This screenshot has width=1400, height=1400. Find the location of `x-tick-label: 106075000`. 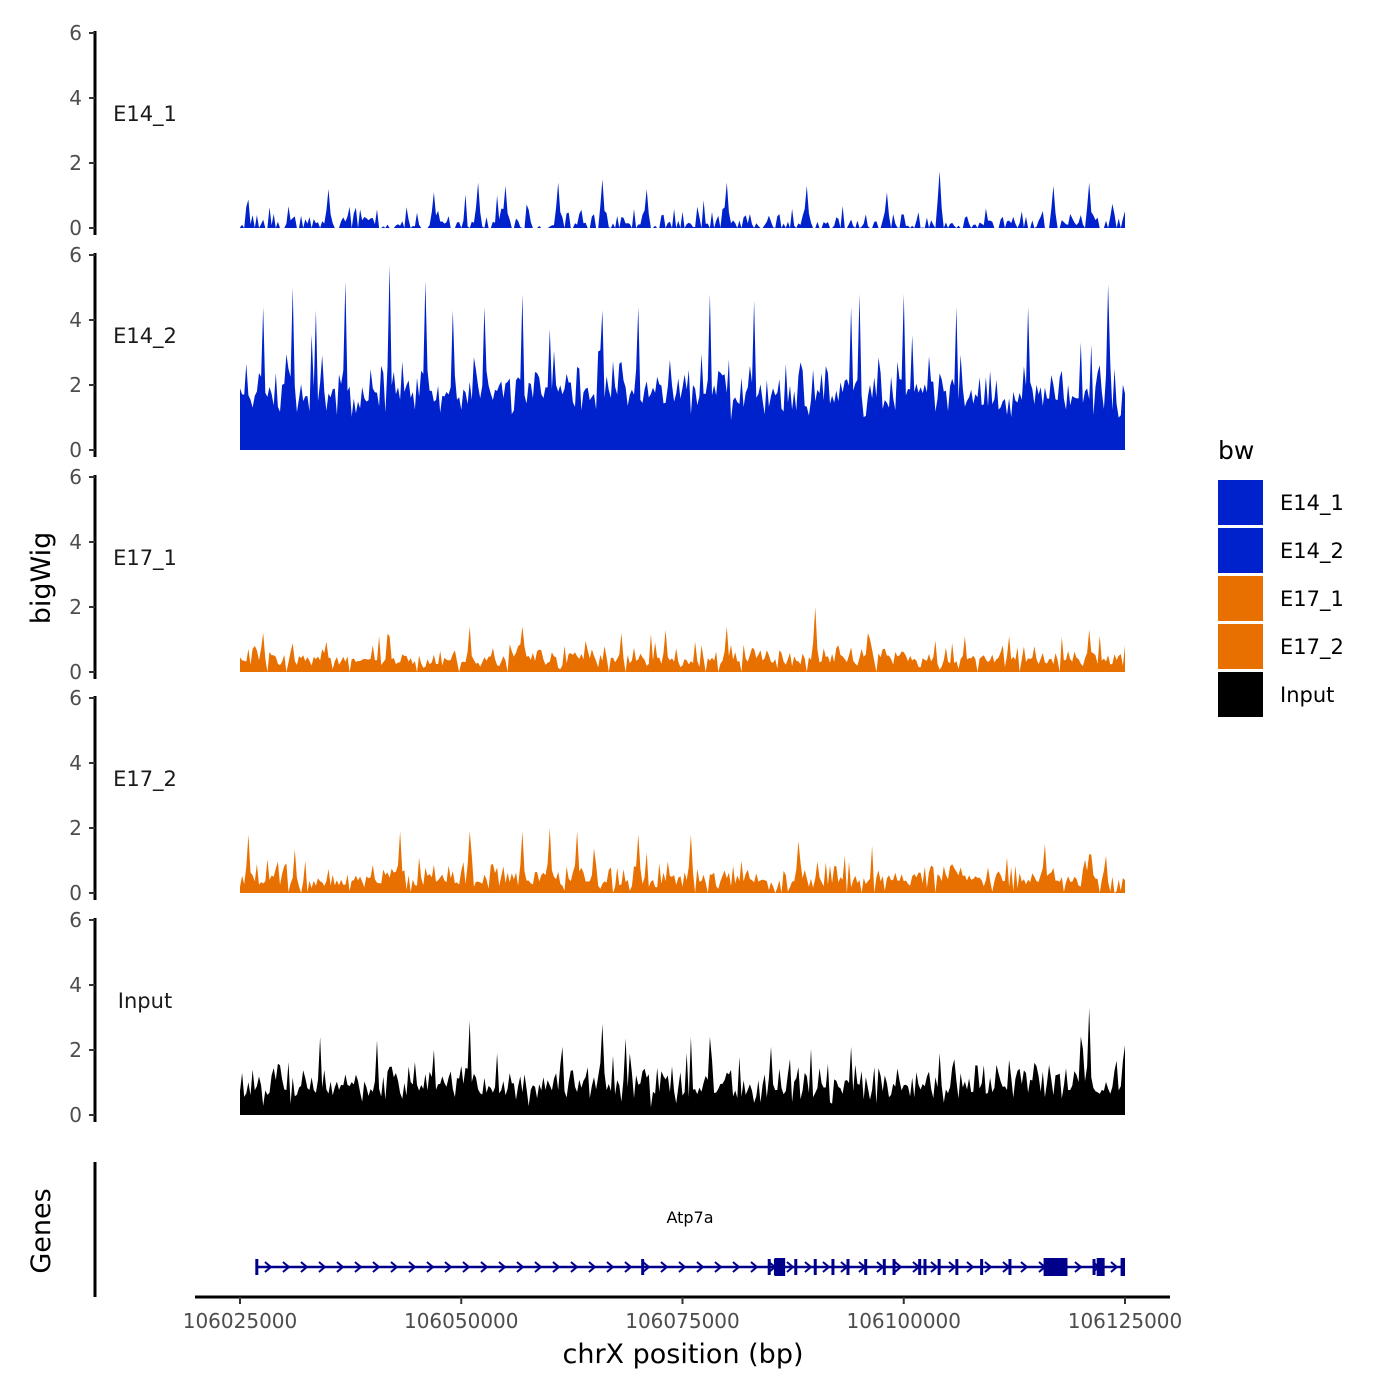

x-tick-label: 106075000 is located at coordinates (682, 1321).